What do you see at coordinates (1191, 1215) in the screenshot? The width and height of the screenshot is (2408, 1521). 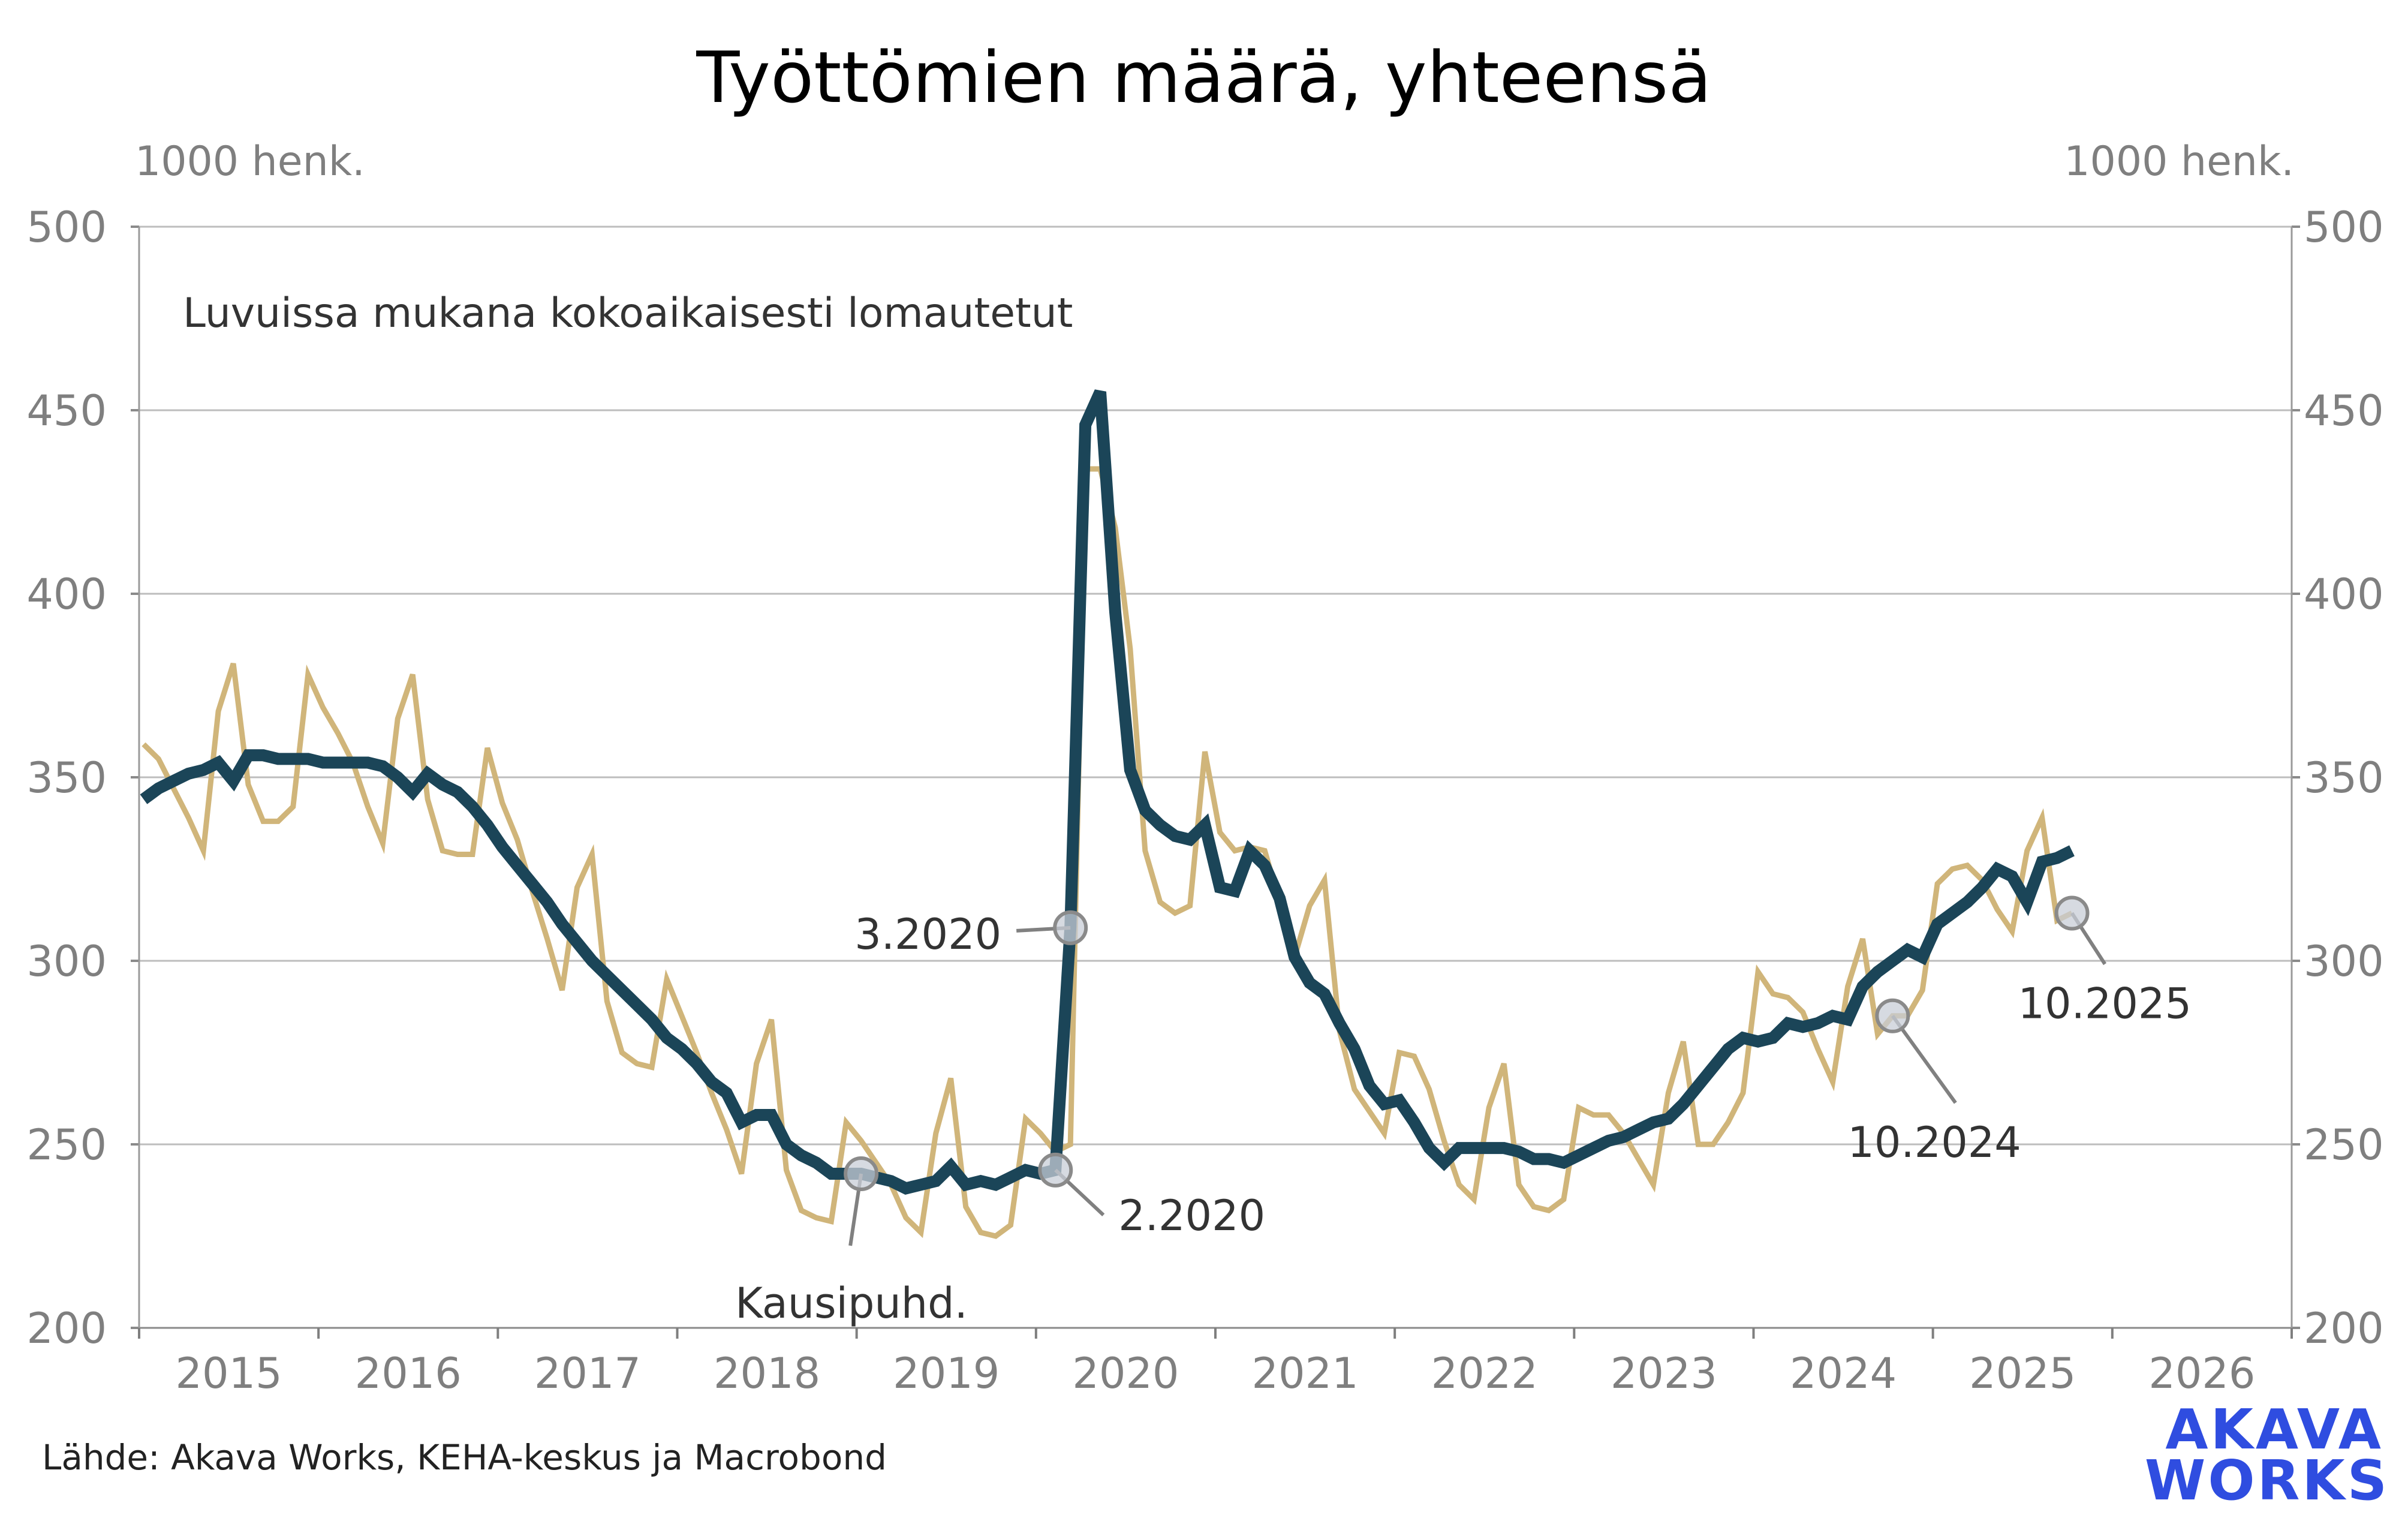 I see `annotation-label: 2.2020` at bounding box center [1191, 1215].